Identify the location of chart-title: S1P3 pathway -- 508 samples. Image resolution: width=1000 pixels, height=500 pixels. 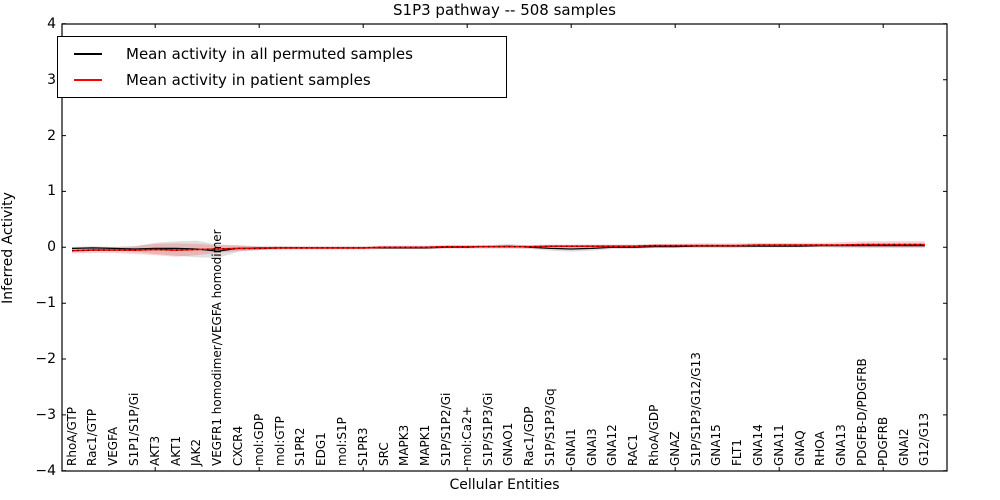
(504, 10).